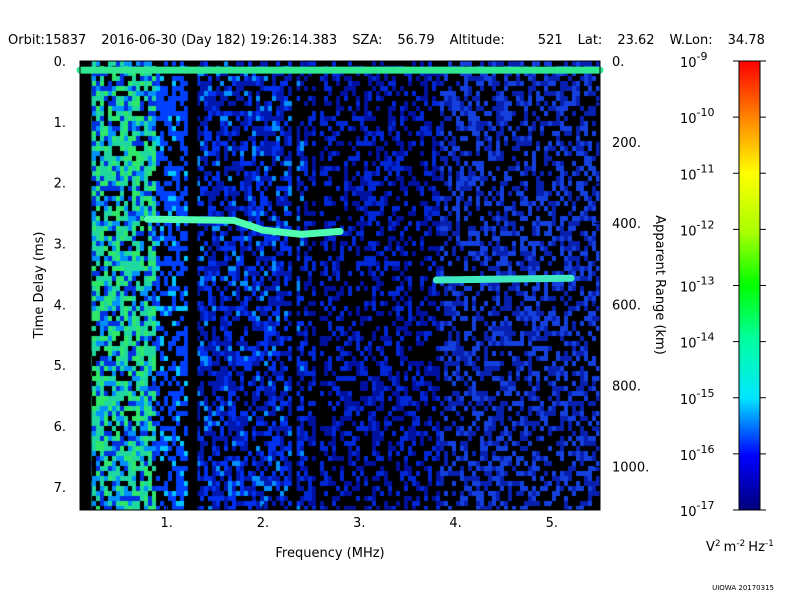  Describe the element at coordinates (697, 341) in the screenshot. I see `colorbar-tick-label: 10-14` at that location.